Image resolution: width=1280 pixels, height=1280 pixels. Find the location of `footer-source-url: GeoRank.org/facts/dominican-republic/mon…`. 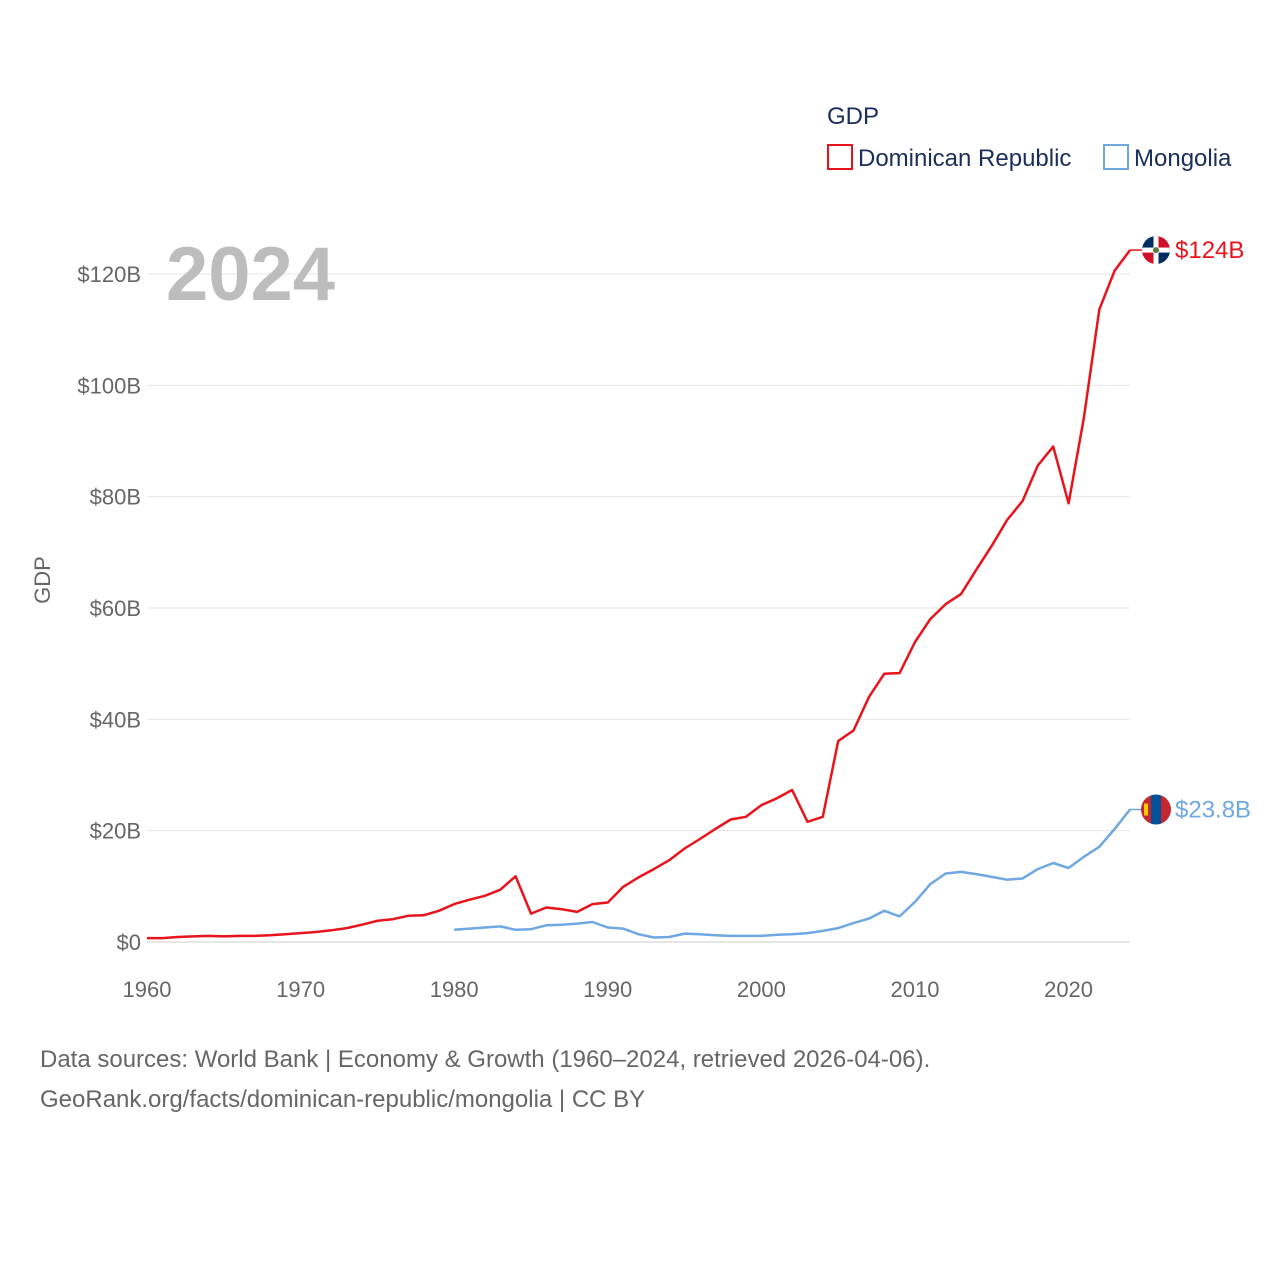

footer-source-url: GeoRank.org/facts/dominican-republic/mon… is located at coordinates (343, 1099).